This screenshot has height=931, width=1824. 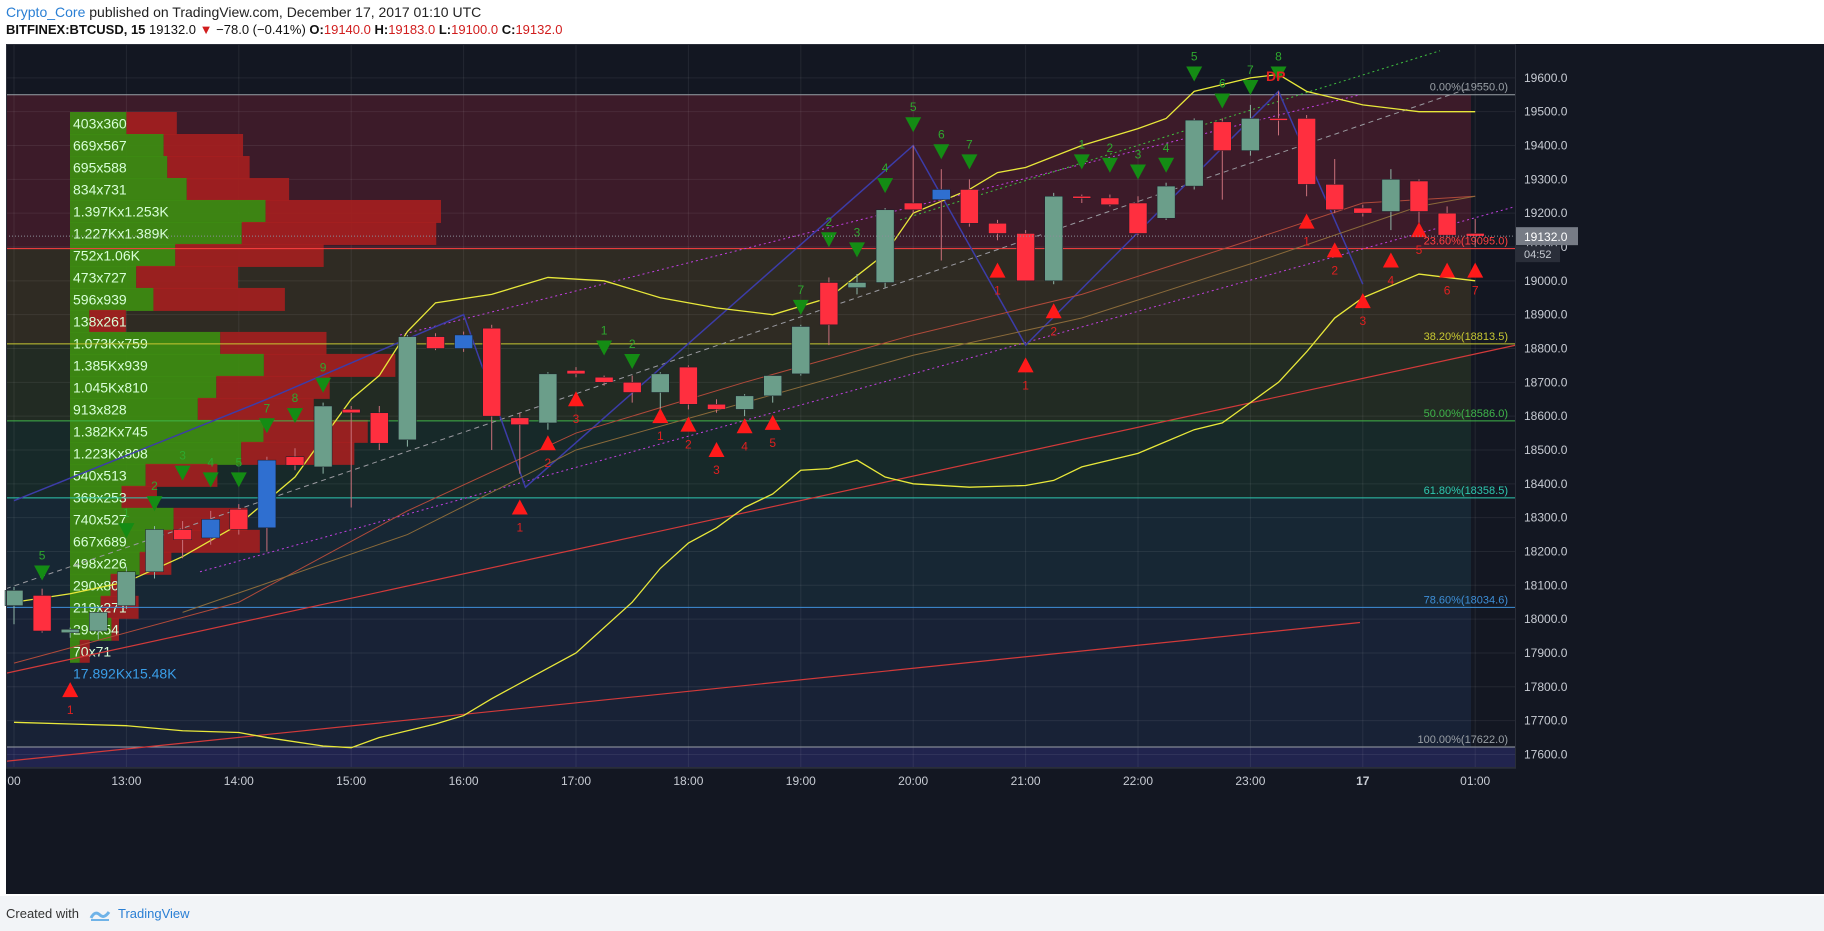 I want to click on volume-profile-label: 1.382Kx745, so click(x=110, y=431).